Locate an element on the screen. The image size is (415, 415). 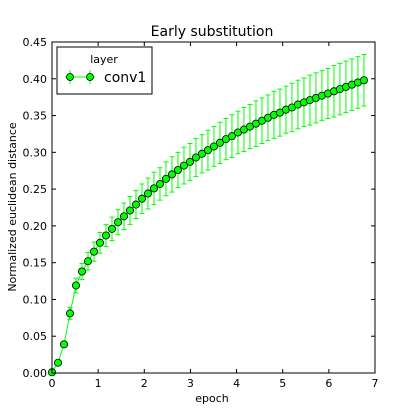
y-tick-label: 0.15 is located at coordinates (35, 263).